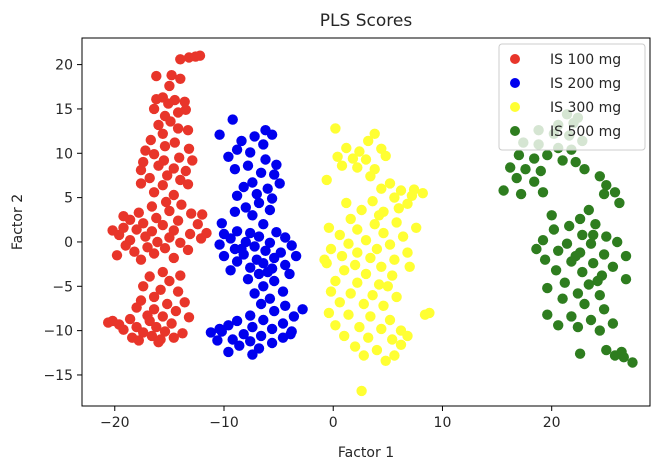  Describe the element at coordinates (585, 132) in the screenshot. I see `legend-label: IS 500 mg` at that location.